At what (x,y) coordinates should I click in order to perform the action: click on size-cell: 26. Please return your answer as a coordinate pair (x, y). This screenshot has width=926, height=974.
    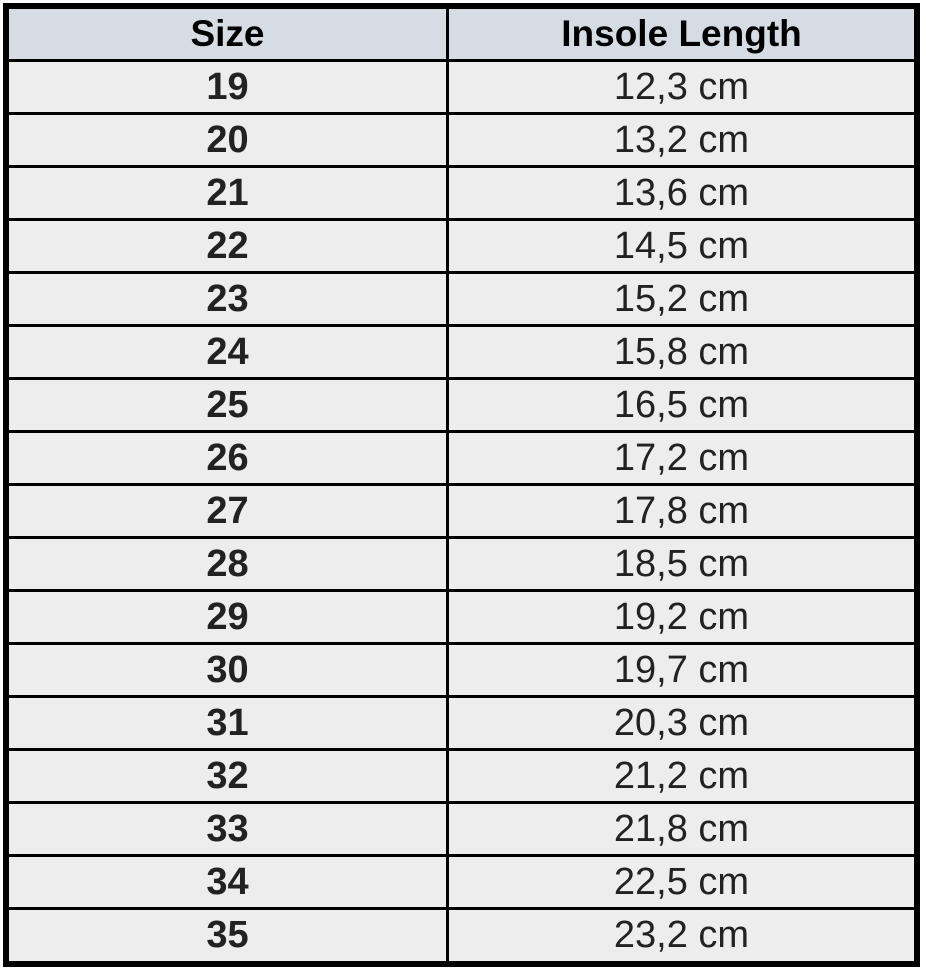
    Looking at the image, I should click on (227, 458).